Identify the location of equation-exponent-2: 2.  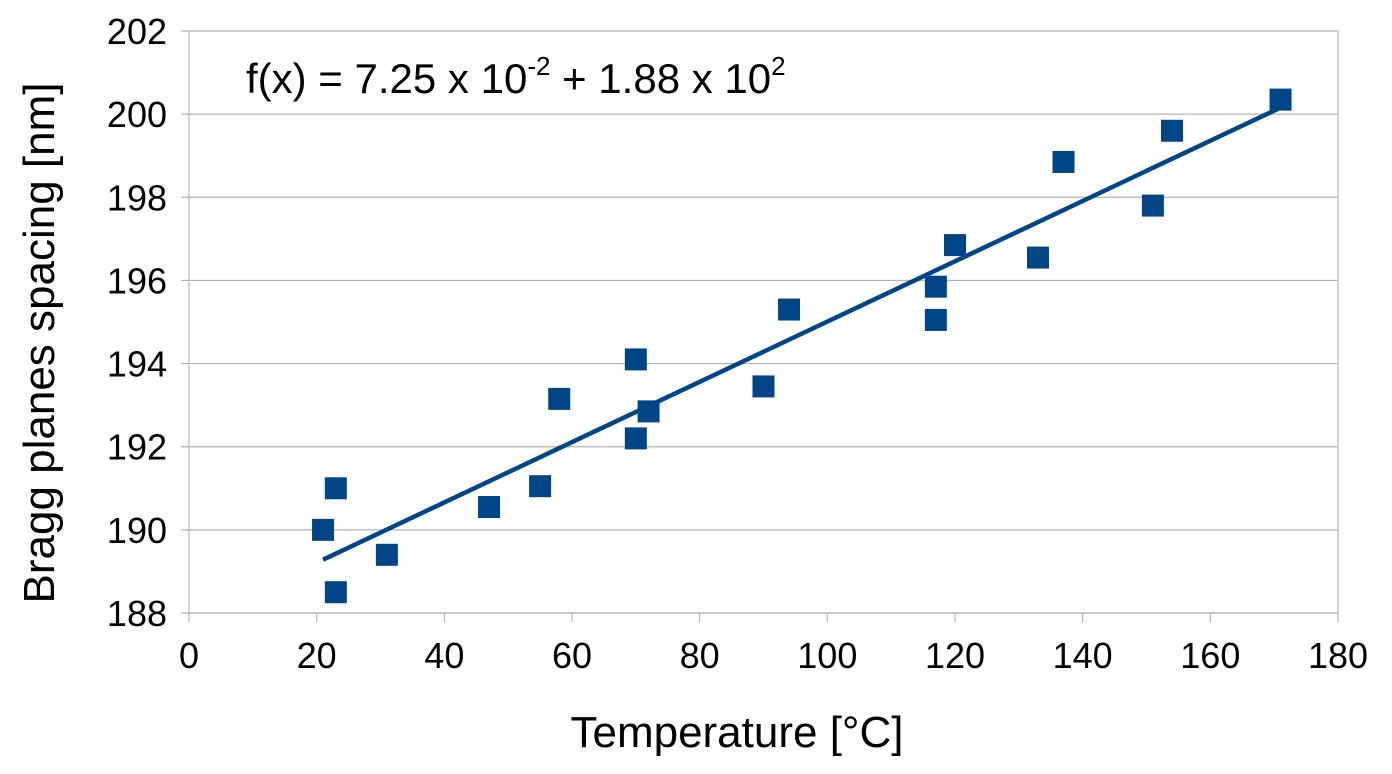
(778, 66).